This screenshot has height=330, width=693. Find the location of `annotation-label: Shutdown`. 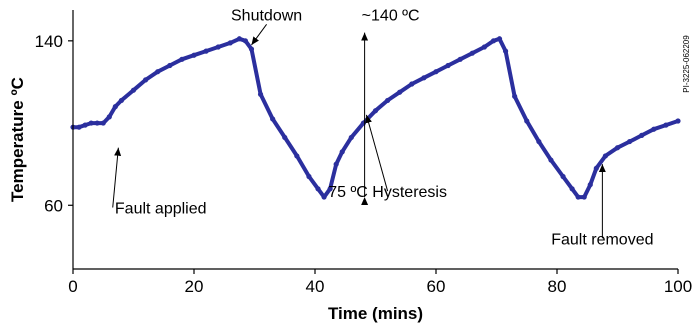

annotation-label: Shutdown is located at coordinates (266, 15).